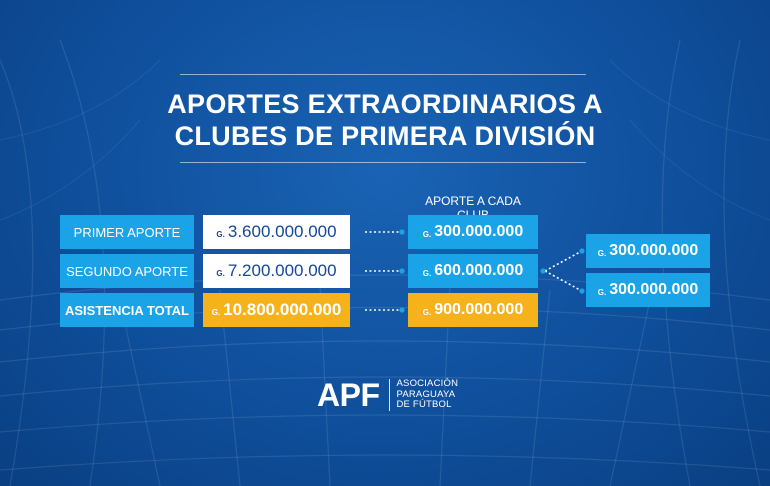  What do you see at coordinates (479, 309) in the screenshot?
I see `per-club-value: 900.000.000` at bounding box center [479, 309].